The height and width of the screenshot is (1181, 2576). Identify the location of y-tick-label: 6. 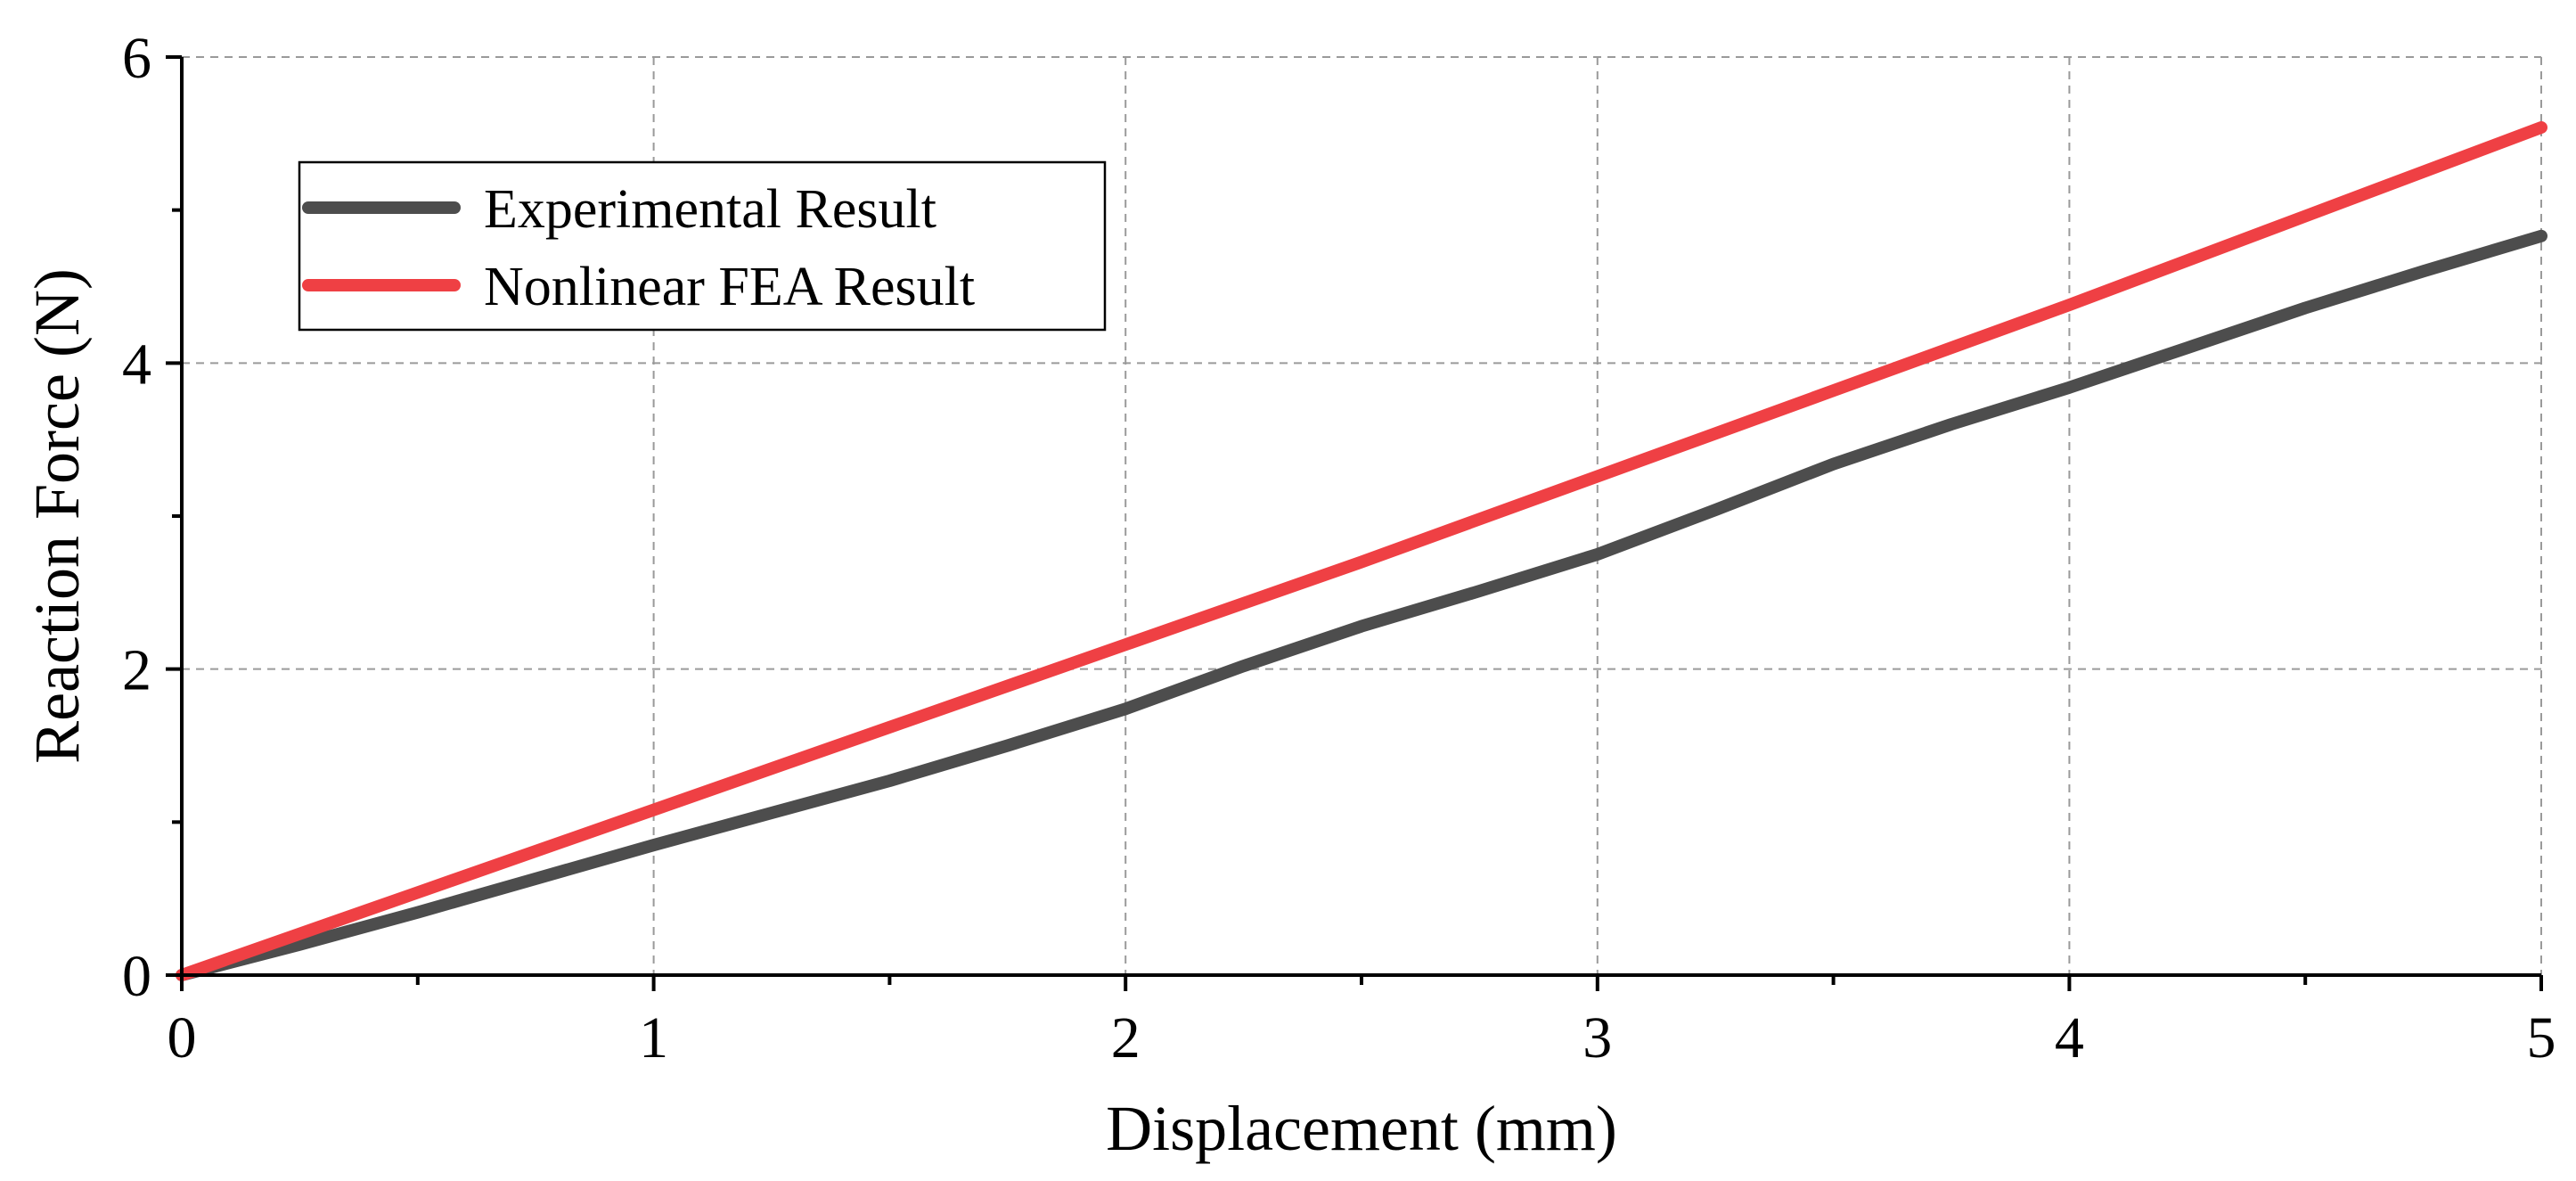
(136, 58).